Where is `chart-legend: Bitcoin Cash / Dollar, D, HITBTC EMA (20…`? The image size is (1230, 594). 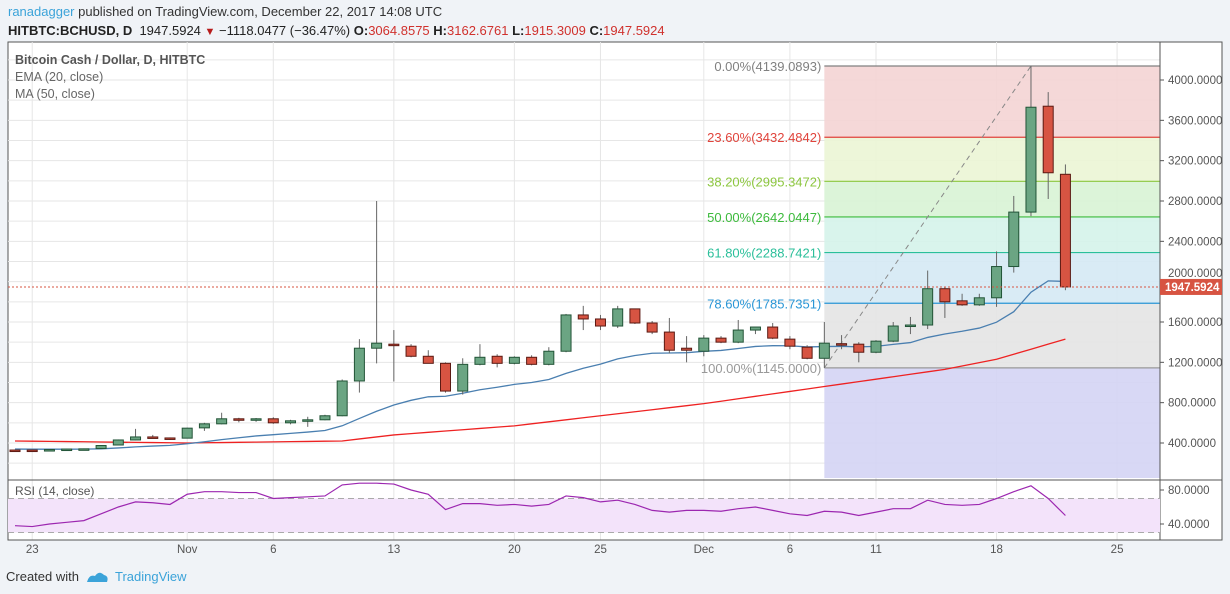
chart-legend: Bitcoin Cash / Dollar, D, HITBTC EMA (20… is located at coordinates (110, 77).